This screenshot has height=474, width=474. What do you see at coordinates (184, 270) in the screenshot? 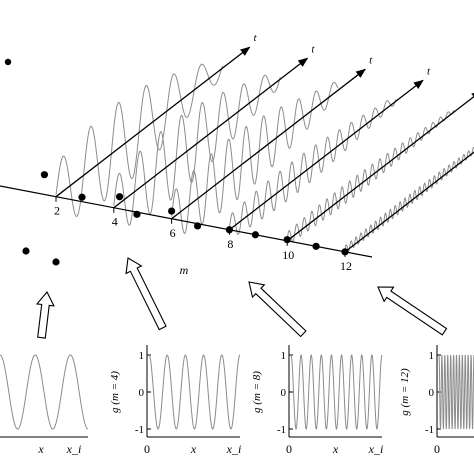
I see `m-axis-label: m` at bounding box center [184, 270].